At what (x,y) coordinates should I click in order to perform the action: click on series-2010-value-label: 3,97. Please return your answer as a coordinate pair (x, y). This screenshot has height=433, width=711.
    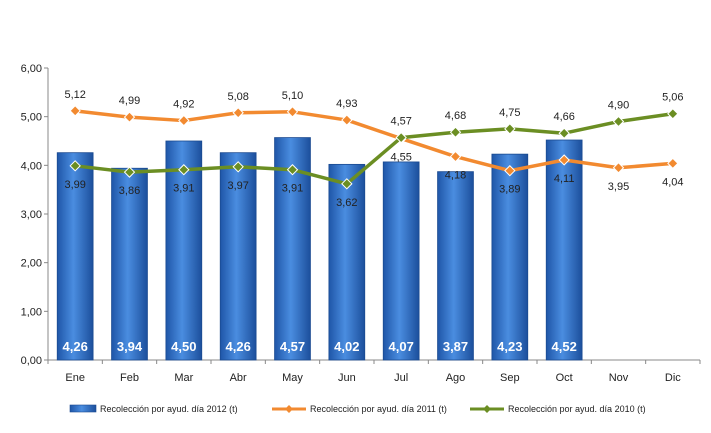
    Looking at the image, I should click on (237, 186).